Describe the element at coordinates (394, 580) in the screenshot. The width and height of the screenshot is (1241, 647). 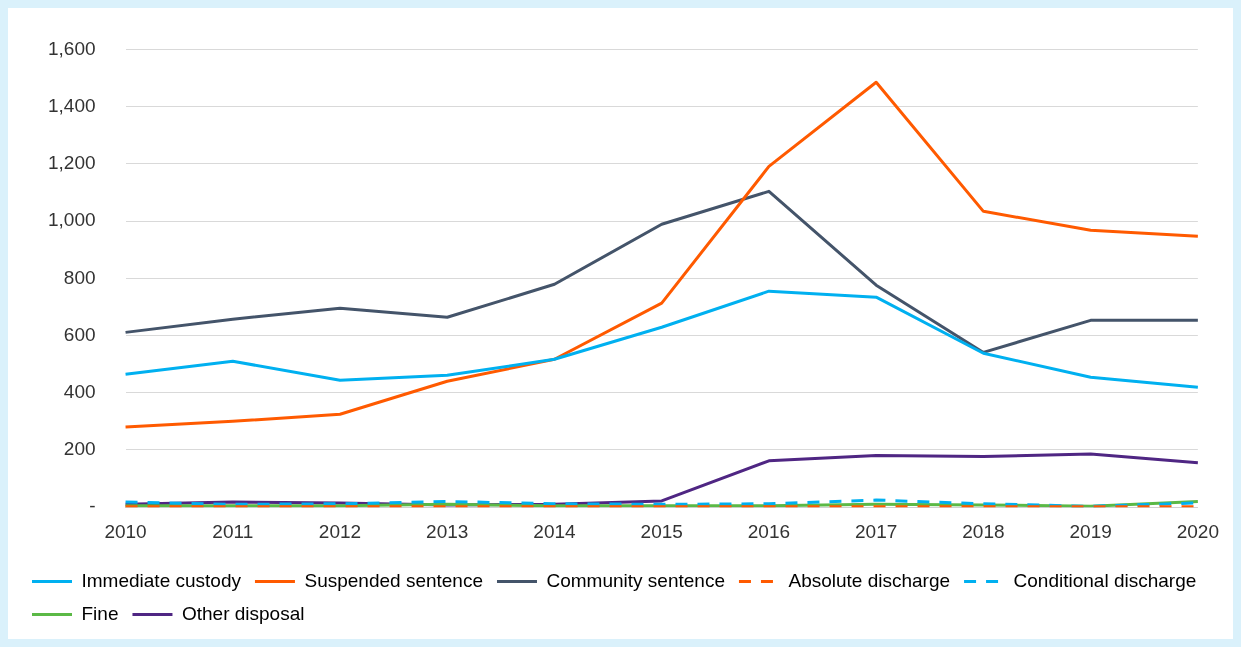
I see `legend-label: Suspended sentence` at that location.